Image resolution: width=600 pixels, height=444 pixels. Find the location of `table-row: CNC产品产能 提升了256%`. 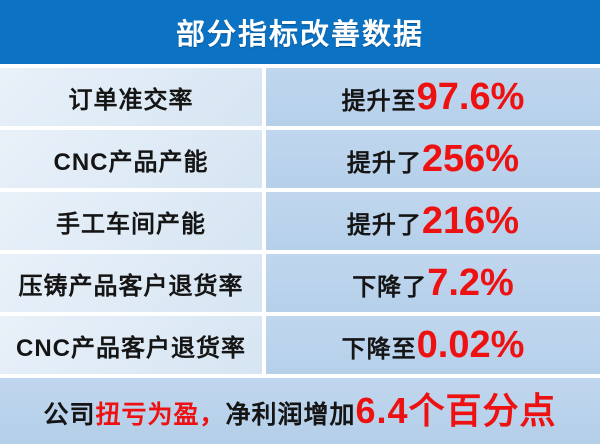

table-row: CNC产品产能 提升了256% is located at coordinates (300, 159).